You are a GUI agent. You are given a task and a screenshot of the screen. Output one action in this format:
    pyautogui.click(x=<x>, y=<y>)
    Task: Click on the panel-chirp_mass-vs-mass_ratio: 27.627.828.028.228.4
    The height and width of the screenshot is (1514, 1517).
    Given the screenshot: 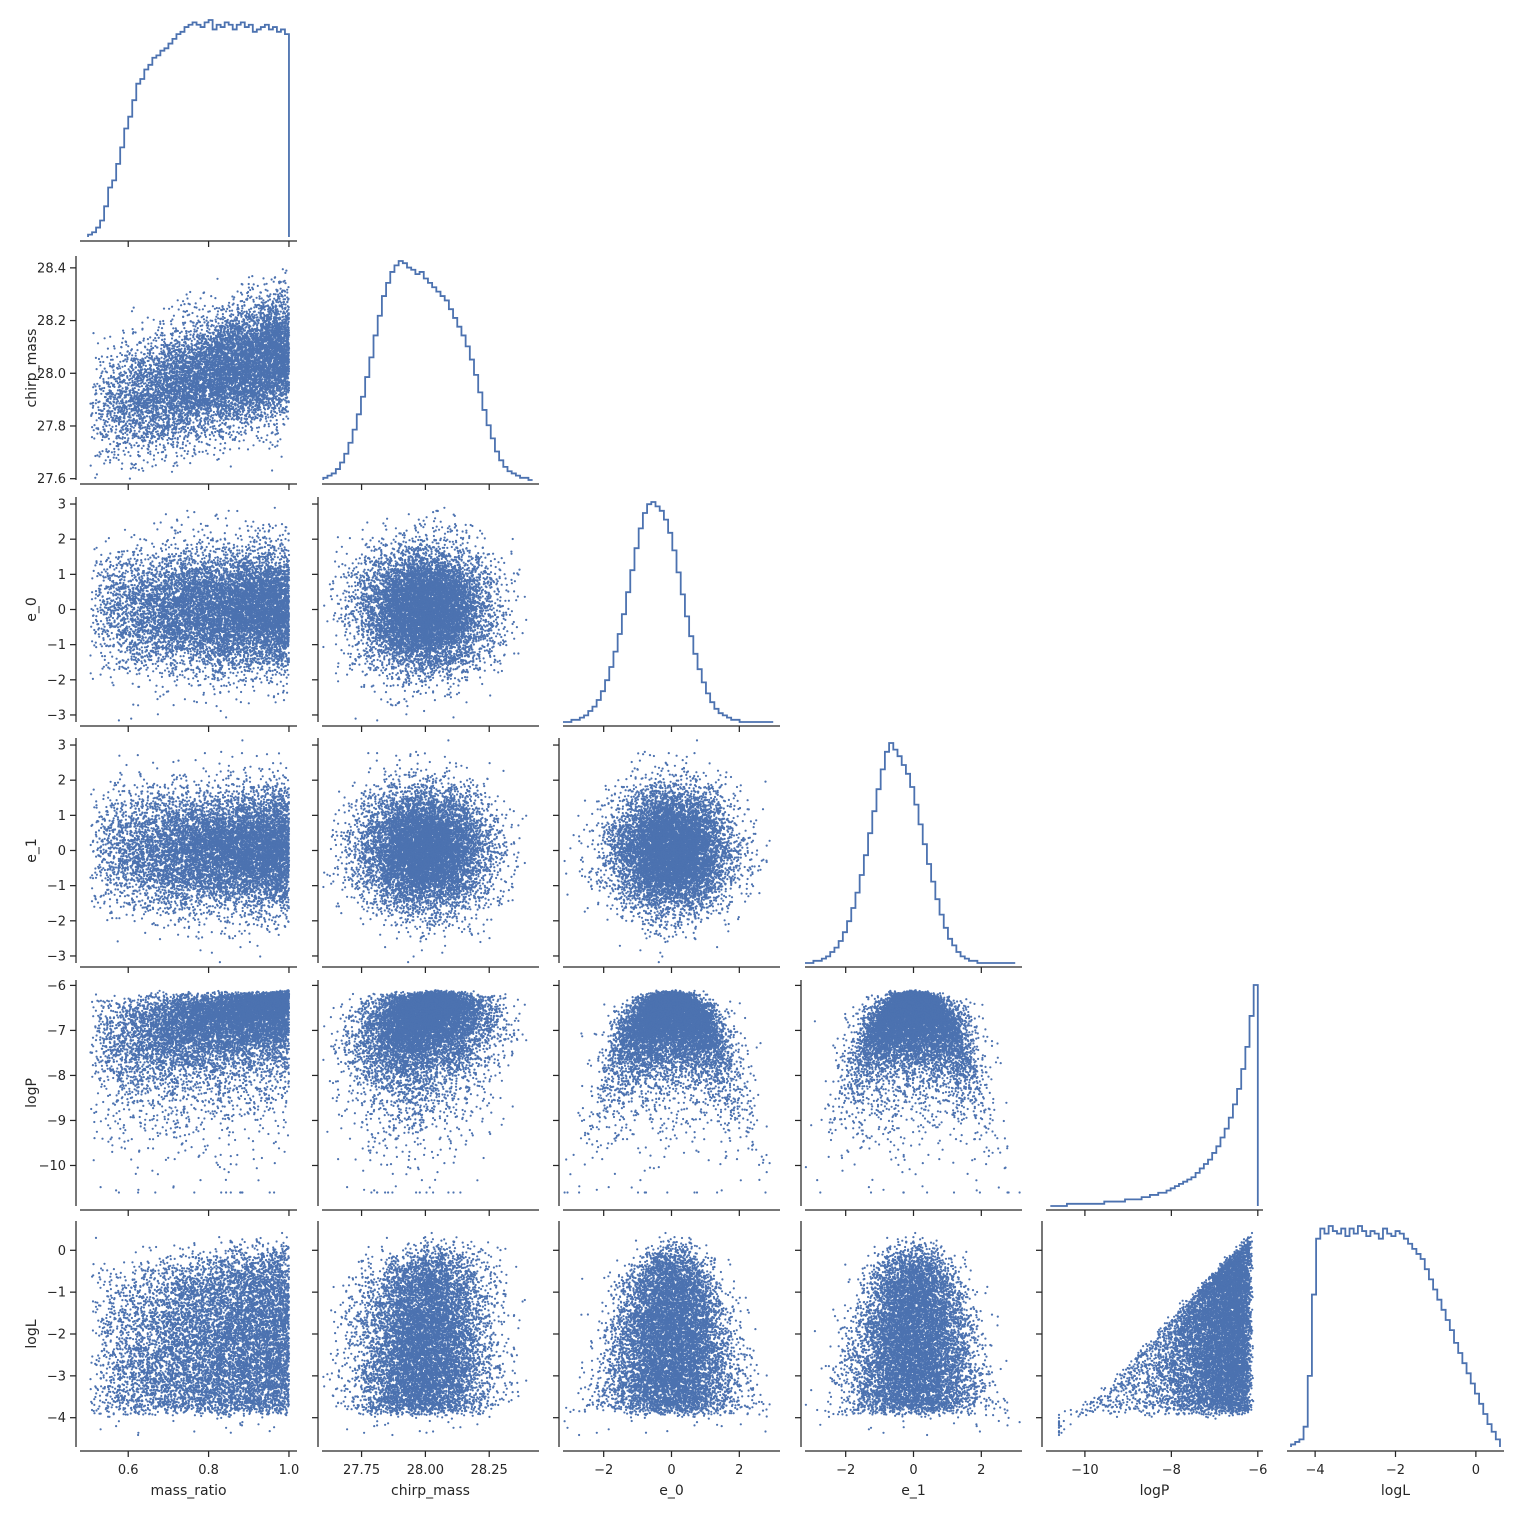 What is the action you would take?
    pyautogui.click(x=167, y=373)
    